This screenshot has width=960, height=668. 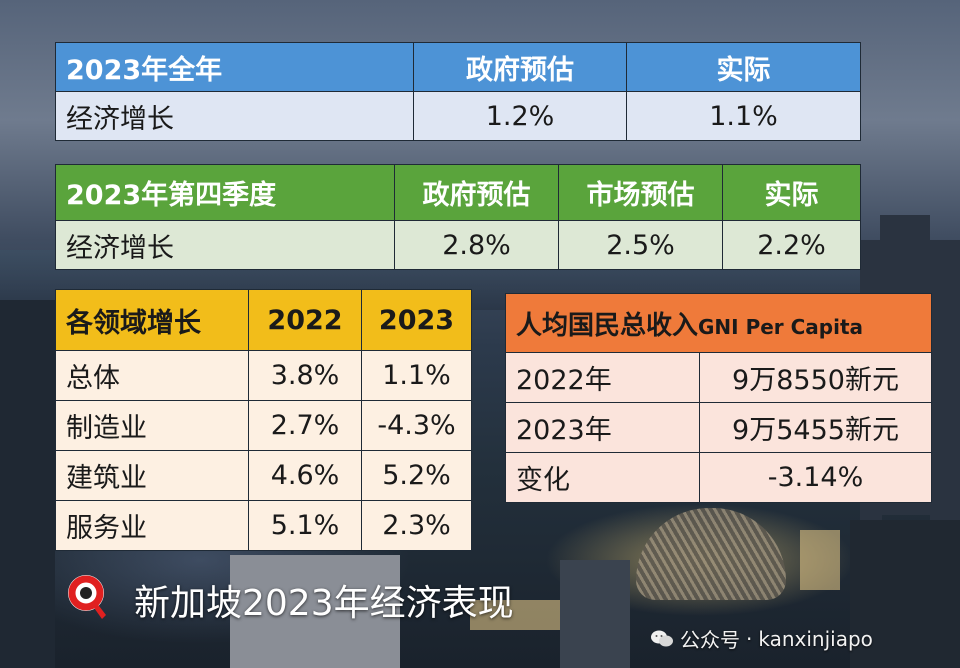 I want to click on table-row: 经济增长 1.2% 1.1%, so click(x=458, y=116).